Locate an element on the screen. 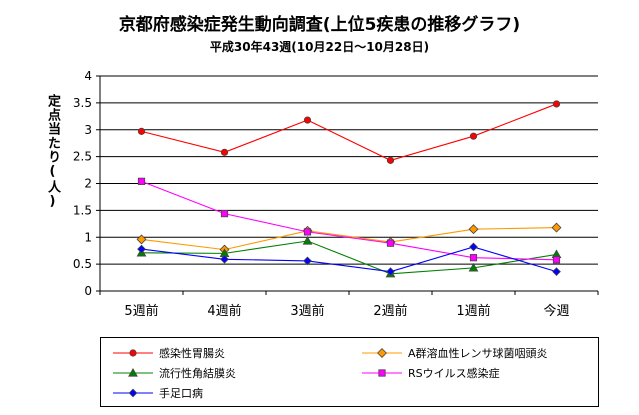 This screenshot has width=639, height=415. legend-item: 感染性胃腸炎 is located at coordinates (168, 353).